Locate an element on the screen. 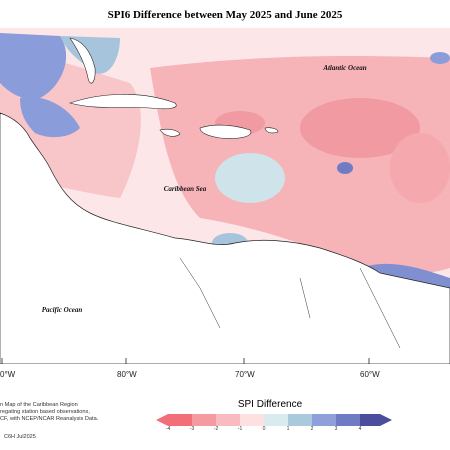 This screenshot has height=450, width=450. country-borders is located at coordinates (290, 303).